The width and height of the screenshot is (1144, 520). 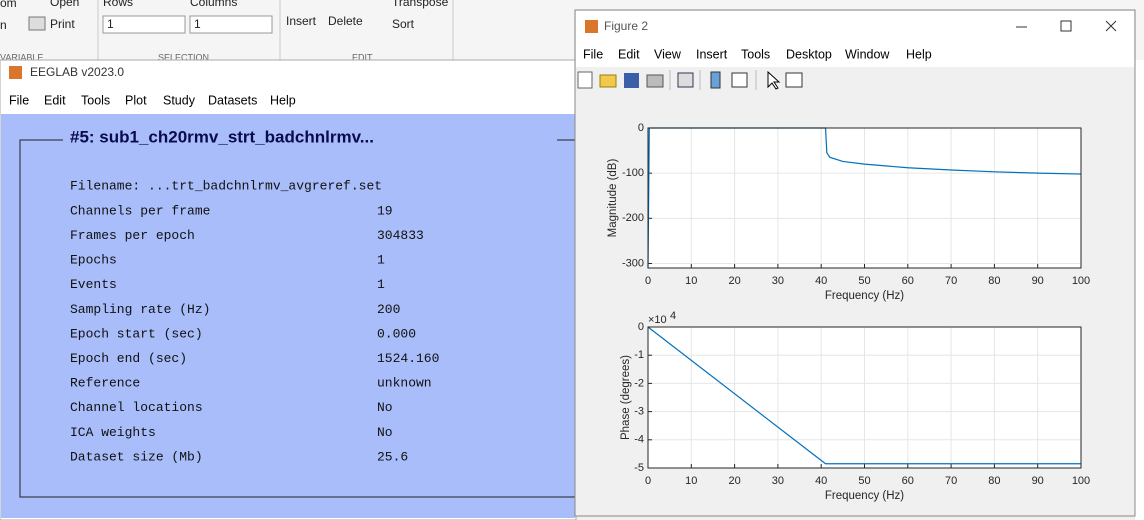 What do you see at coordinates (715, 80) in the screenshot?
I see `colorbar-icon` at bounding box center [715, 80].